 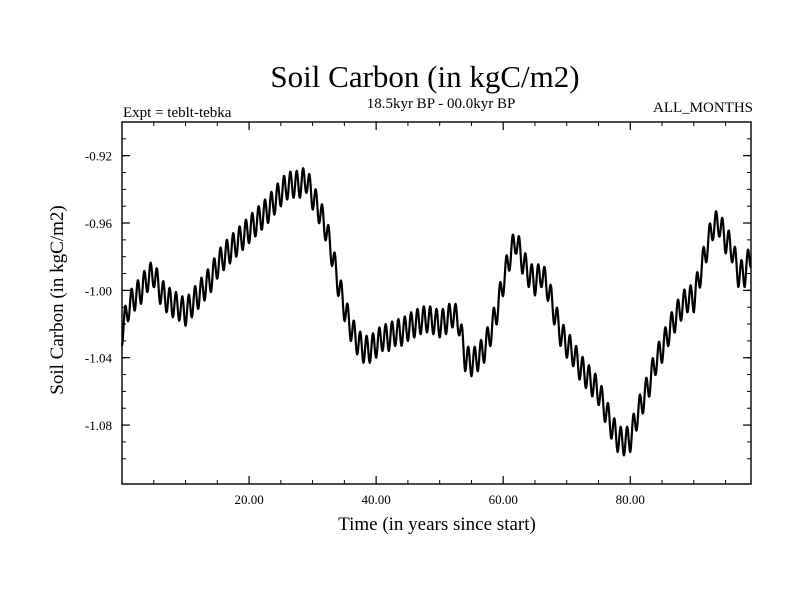 I want to click on y-axis-label: Soil Carbon (in kgC/m2), so click(x=57, y=299).